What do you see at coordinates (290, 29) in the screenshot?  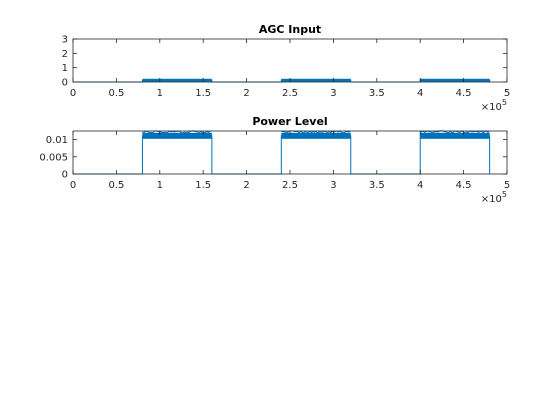 I see `agc-input-title: AGC Input` at bounding box center [290, 29].